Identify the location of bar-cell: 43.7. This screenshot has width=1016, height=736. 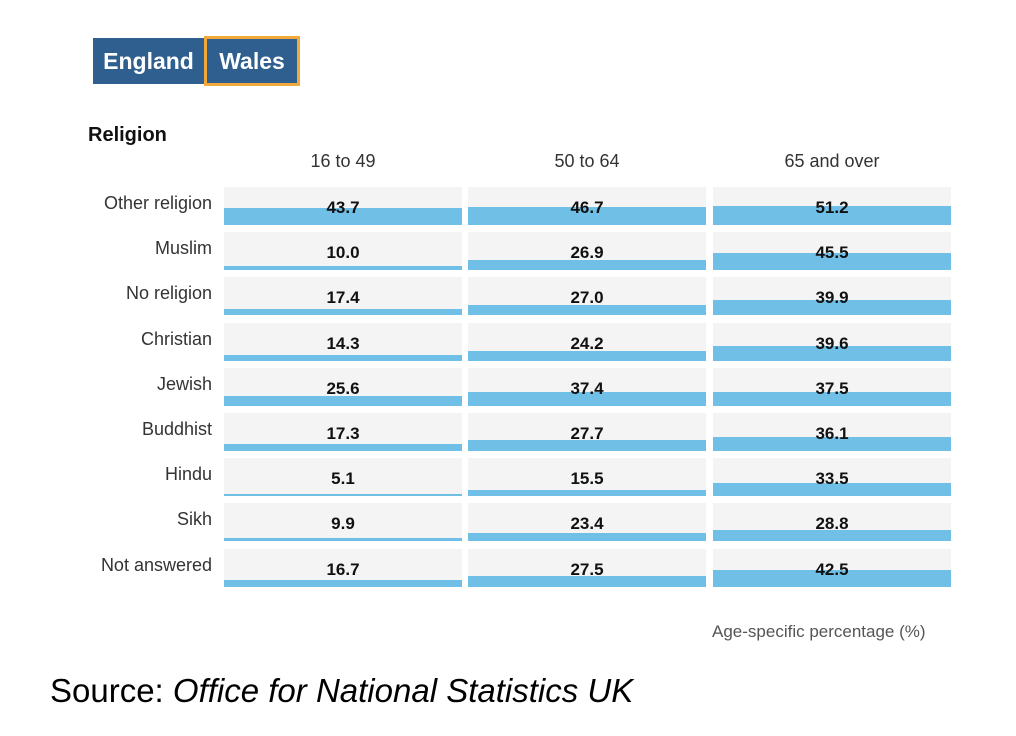
(343, 206).